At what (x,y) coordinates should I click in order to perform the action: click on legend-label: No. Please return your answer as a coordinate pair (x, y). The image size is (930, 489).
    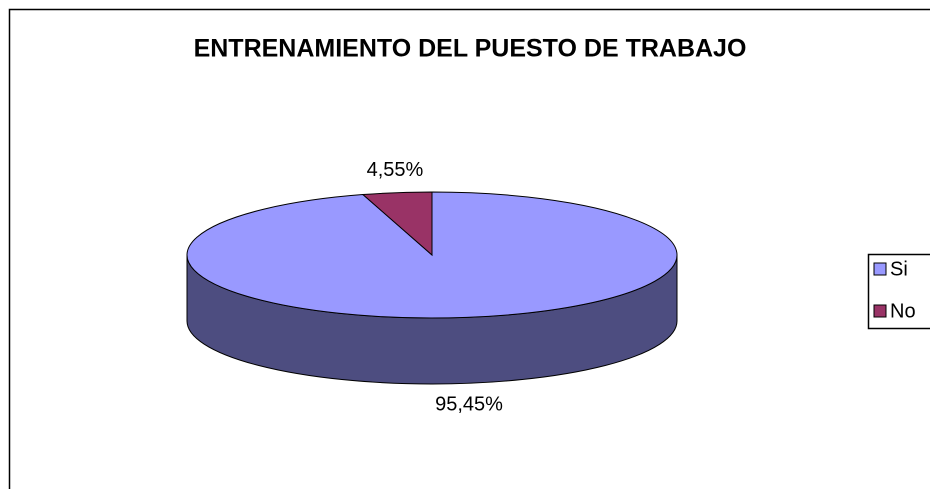
    Looking at the image, I should click on (903, 311).